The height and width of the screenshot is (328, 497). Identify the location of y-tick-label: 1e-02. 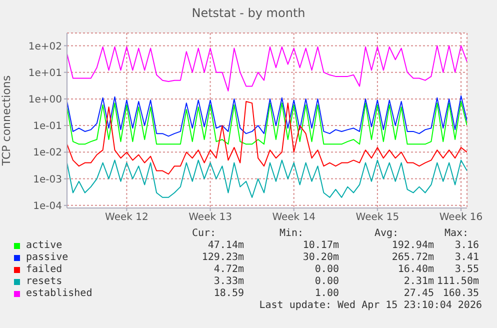
(47, 153).